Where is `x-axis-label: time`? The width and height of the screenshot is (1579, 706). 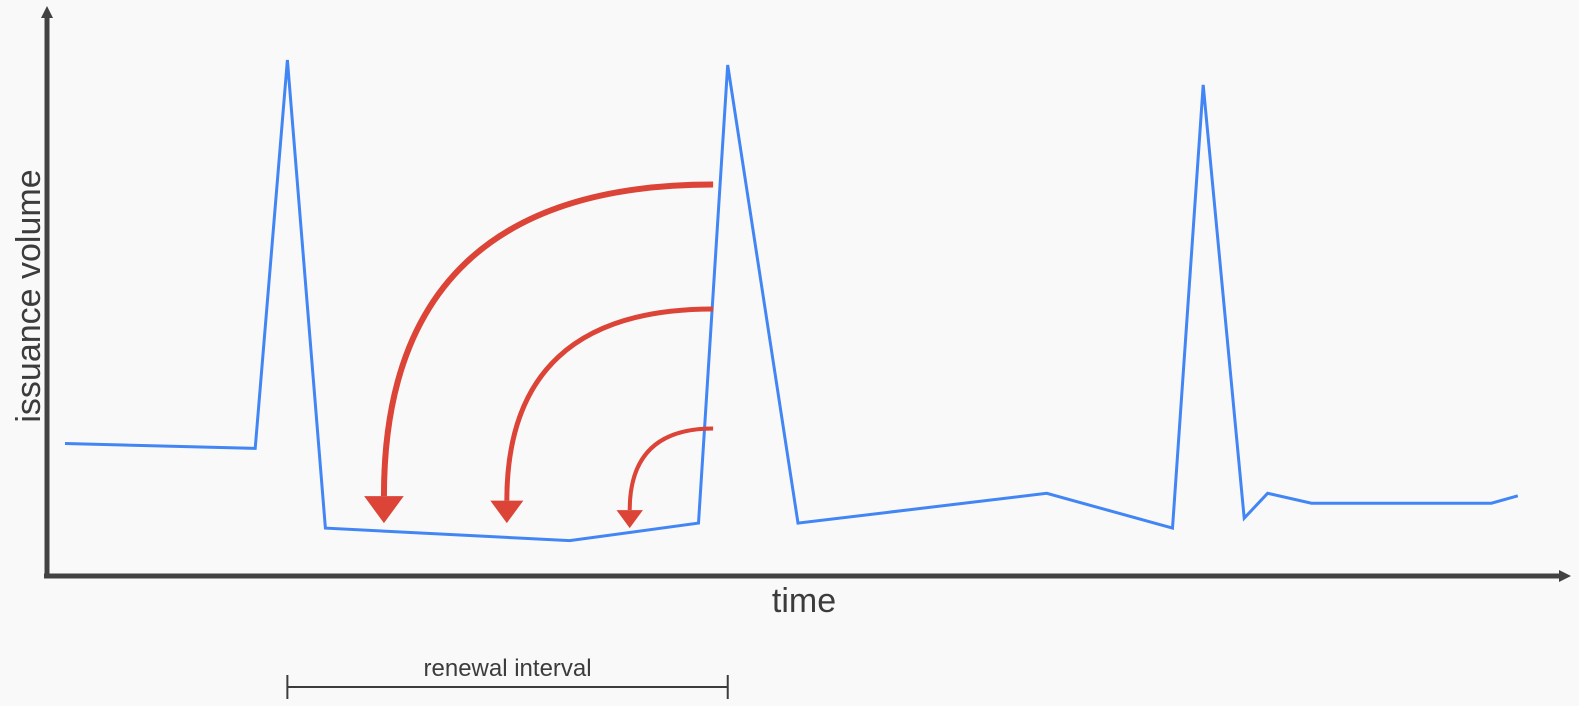
x-axis-label: time is located at coordinates (804, 601).